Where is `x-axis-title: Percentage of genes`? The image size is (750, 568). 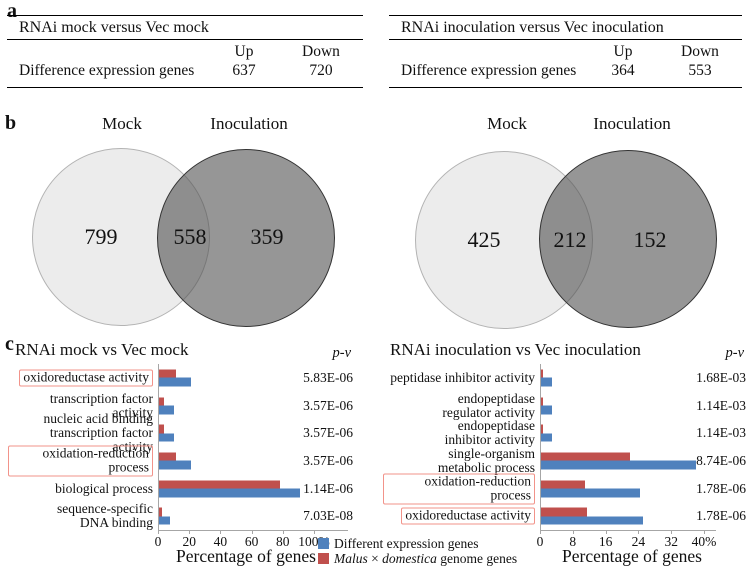 x-axis-title: Percentage of genes is located at coordinates (632, 556).